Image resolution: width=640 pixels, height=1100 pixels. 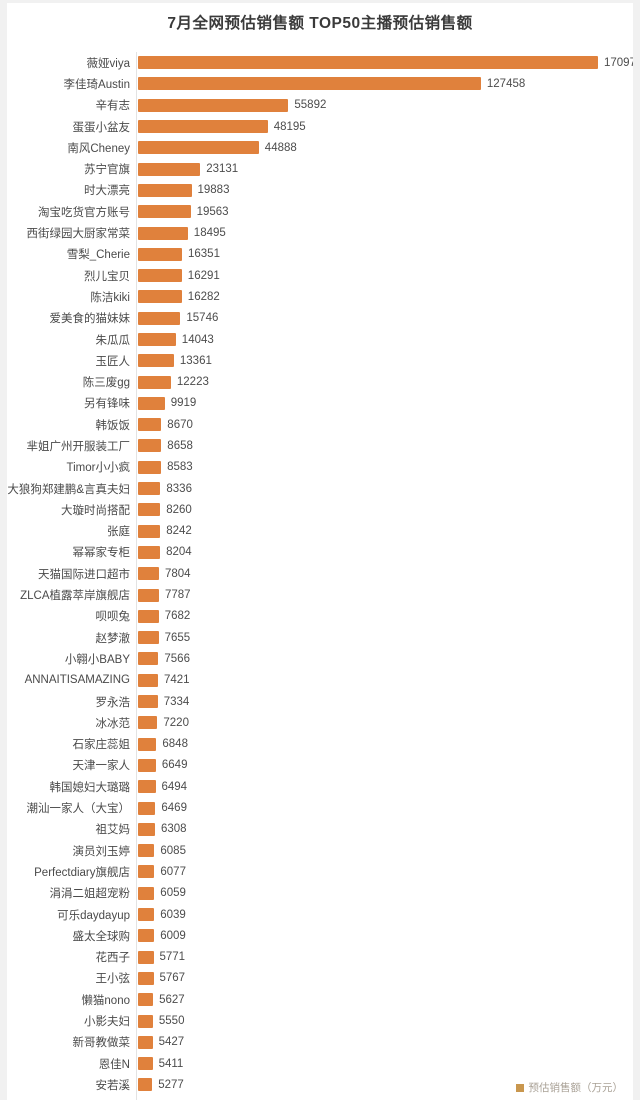 I want to click on chart-row: 小影夫妇 5550, so click(x=320, y=1021).